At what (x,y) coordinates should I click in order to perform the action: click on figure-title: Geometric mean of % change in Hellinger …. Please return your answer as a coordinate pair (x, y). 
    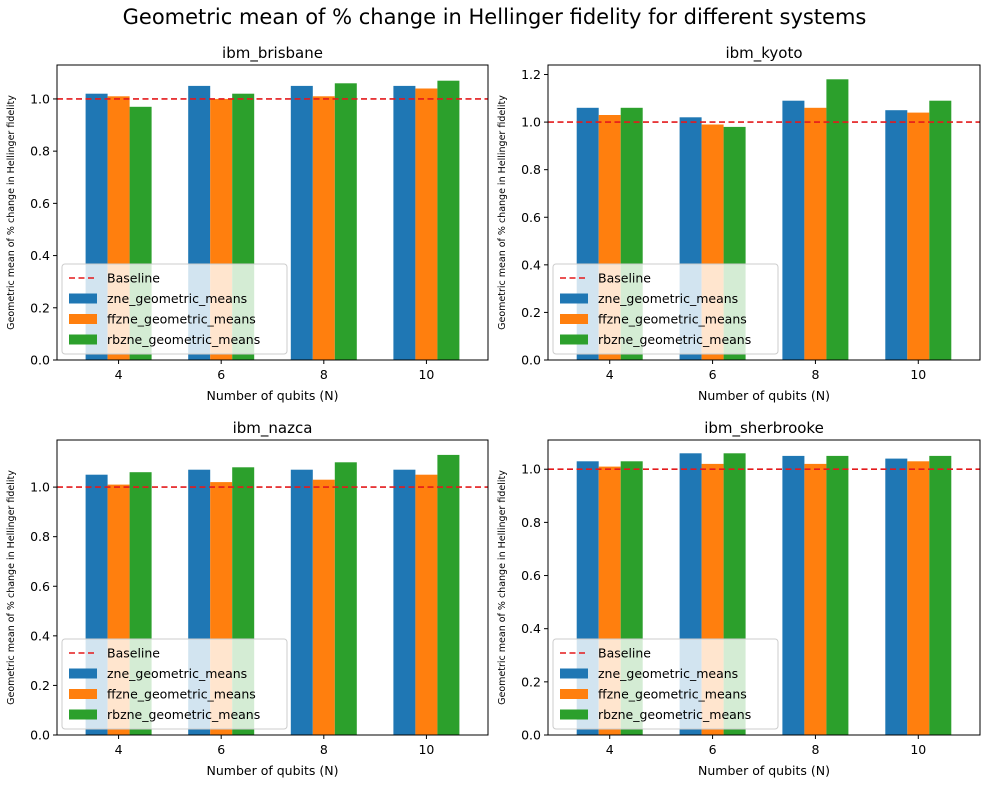
    Looking at the image, I should click on (494, 17).